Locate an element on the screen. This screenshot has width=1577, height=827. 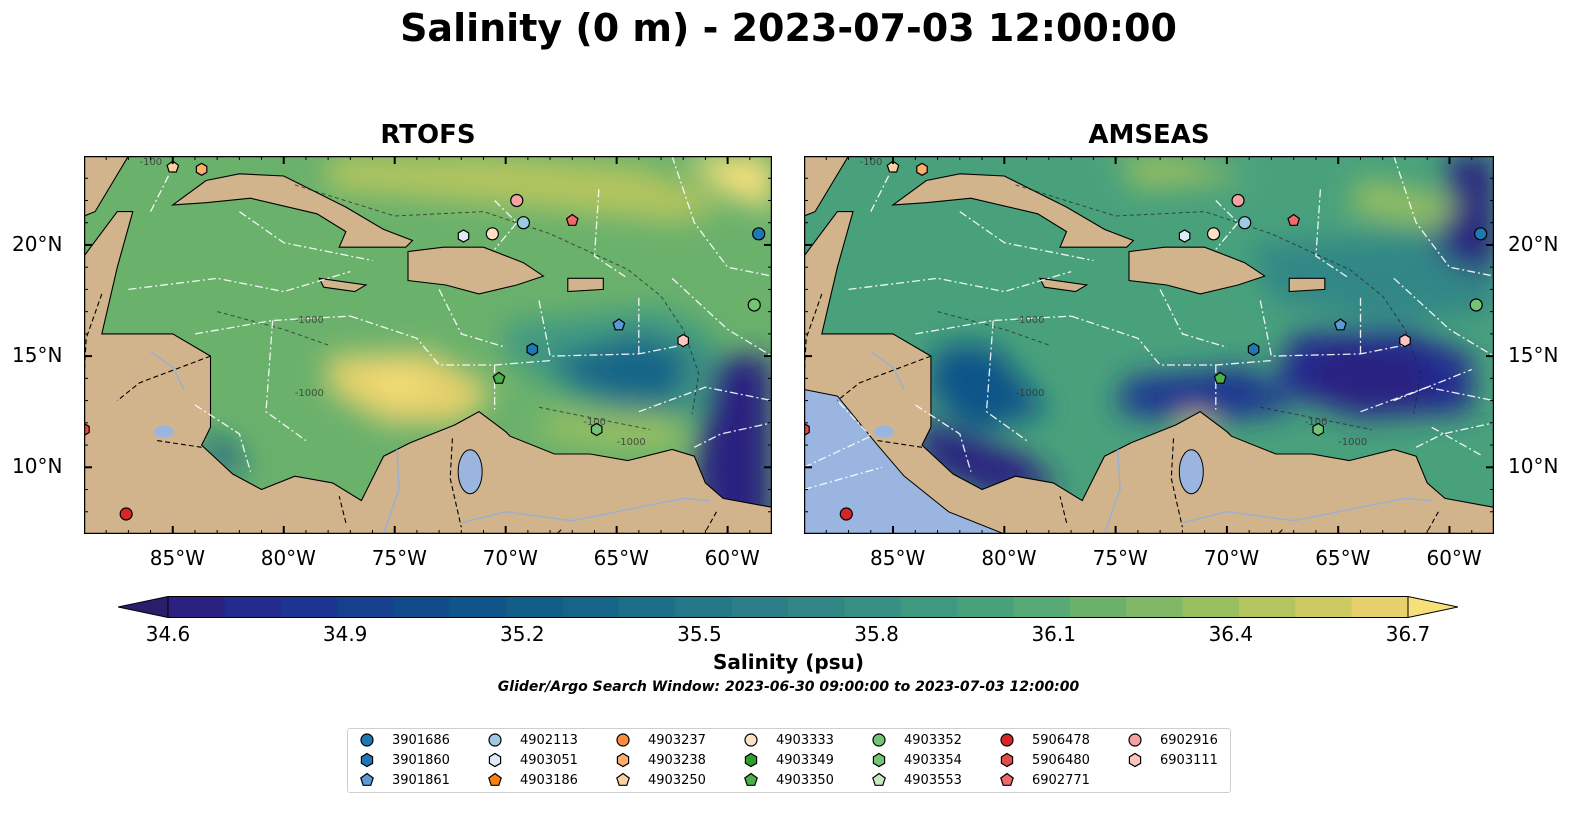
legend-label: 4903553 is located at coordinates (933, 780).